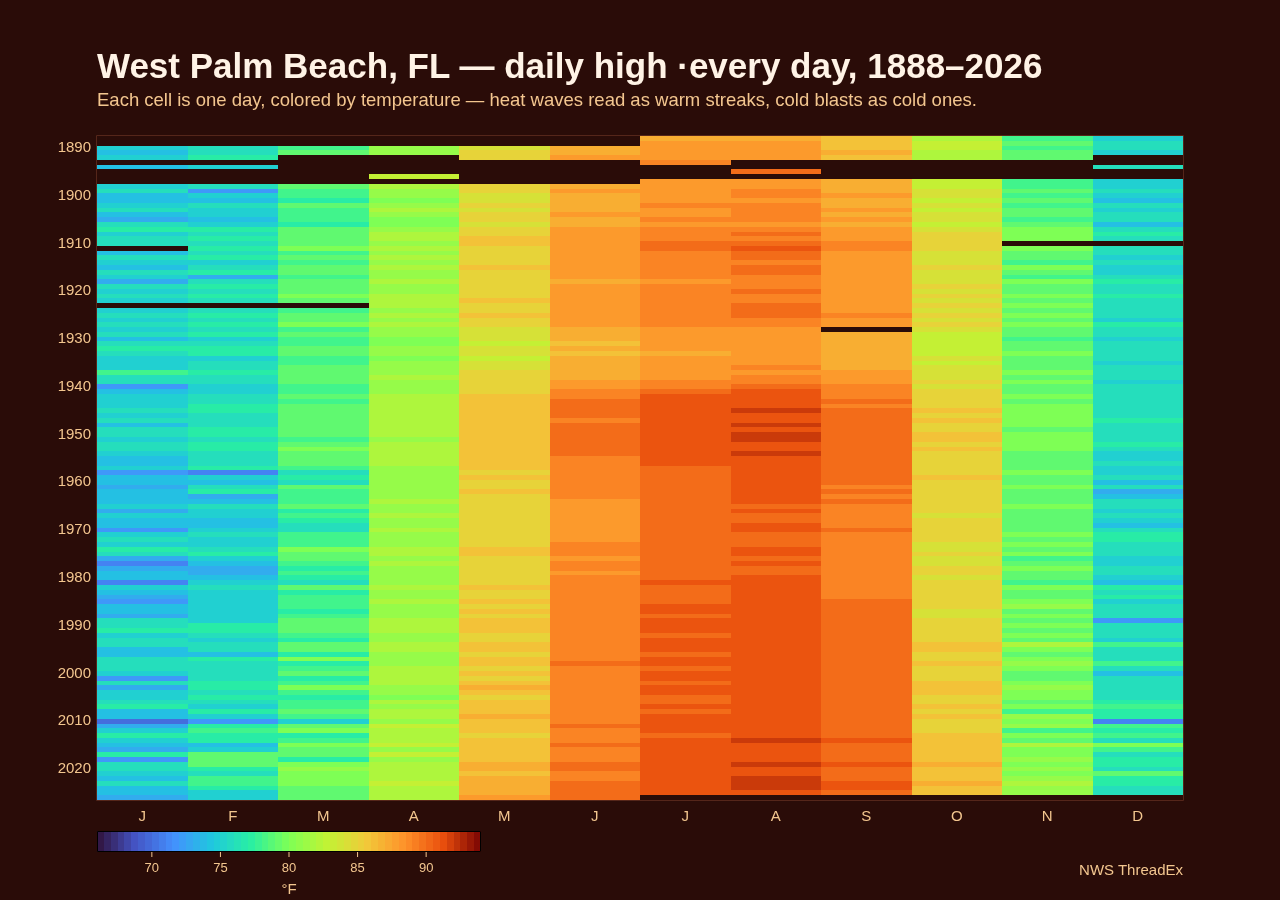 This screenshot has height=900, width=1280. What do you see at coordinates (74, 385) in the screenshot?
I see `y-tick-label: 1940` at bounding box center [74, 385].